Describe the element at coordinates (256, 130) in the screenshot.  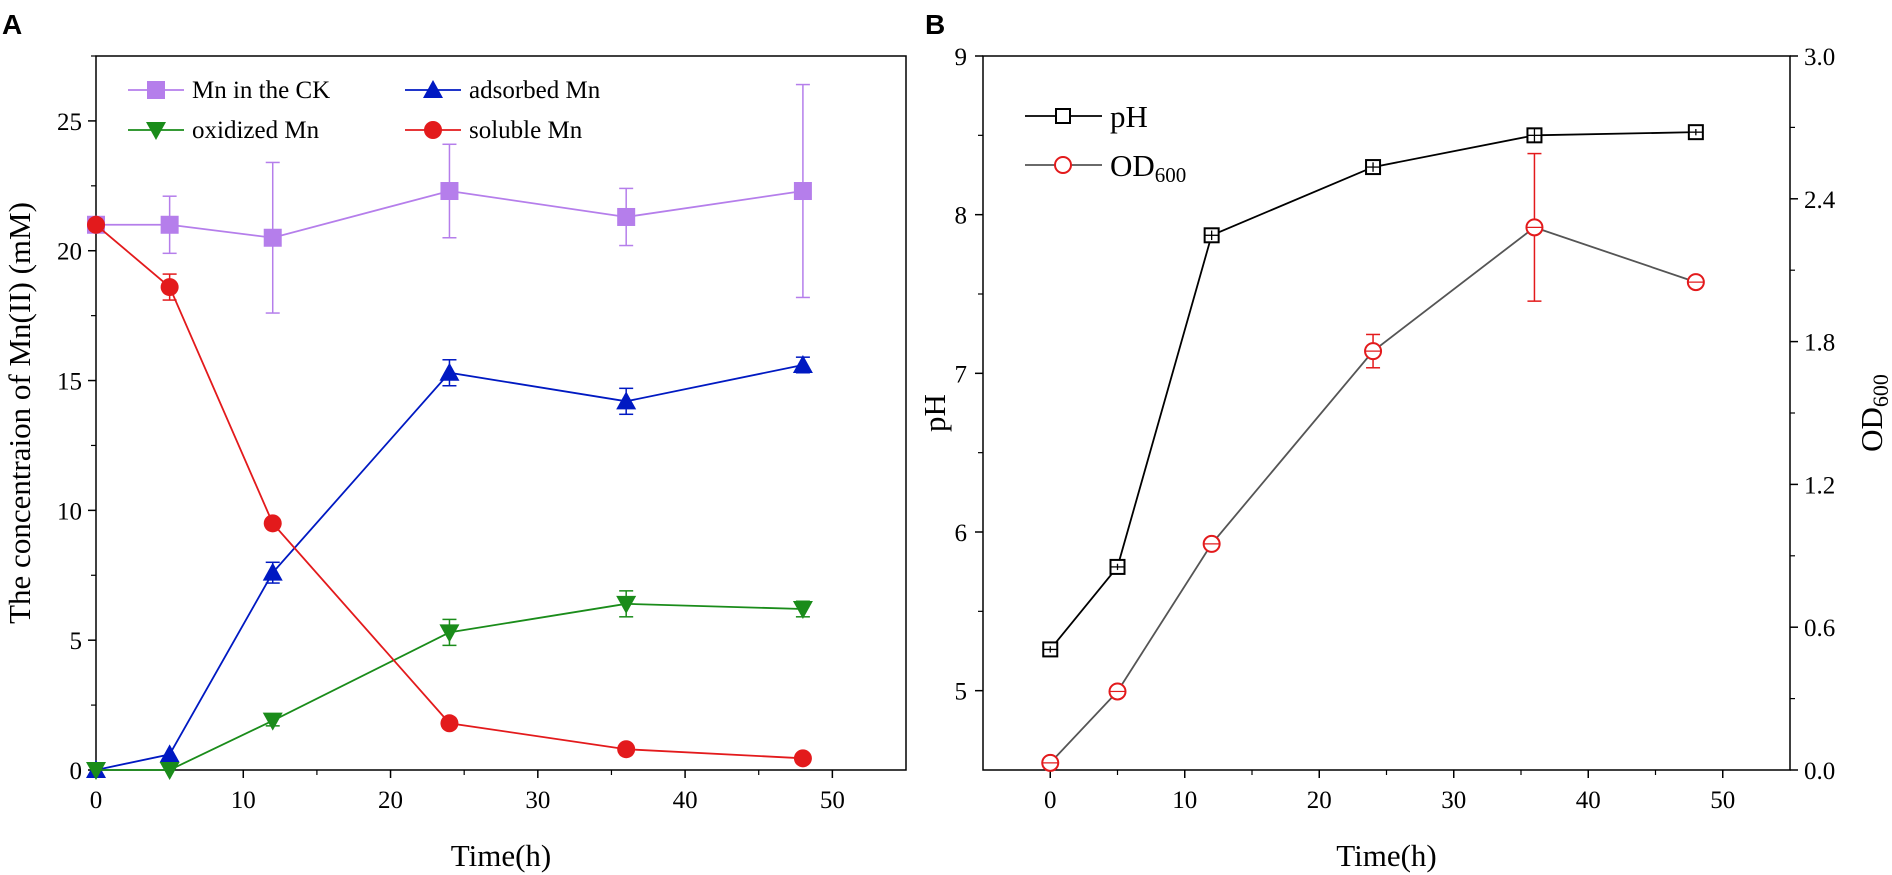
I see `legend-label: oxidized Mn` at that location.